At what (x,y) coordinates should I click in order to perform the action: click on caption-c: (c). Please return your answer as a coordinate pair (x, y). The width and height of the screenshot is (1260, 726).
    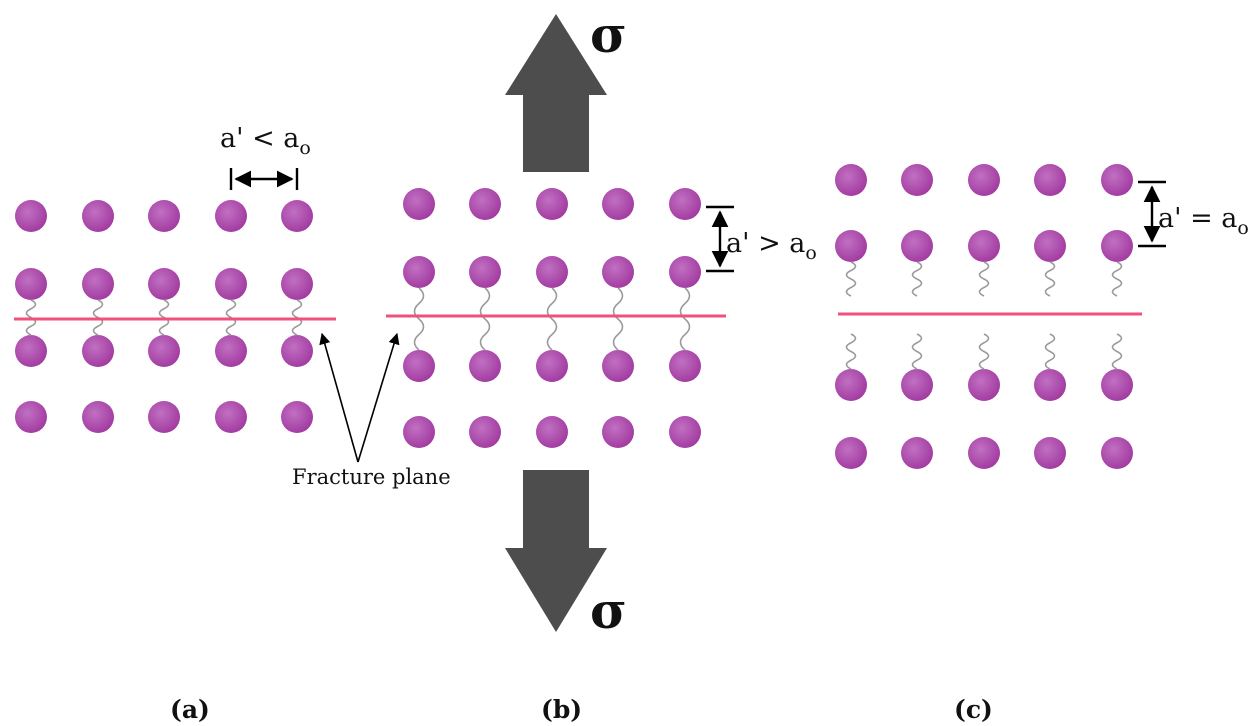
    Looking at the image, I should click on (973, 709).